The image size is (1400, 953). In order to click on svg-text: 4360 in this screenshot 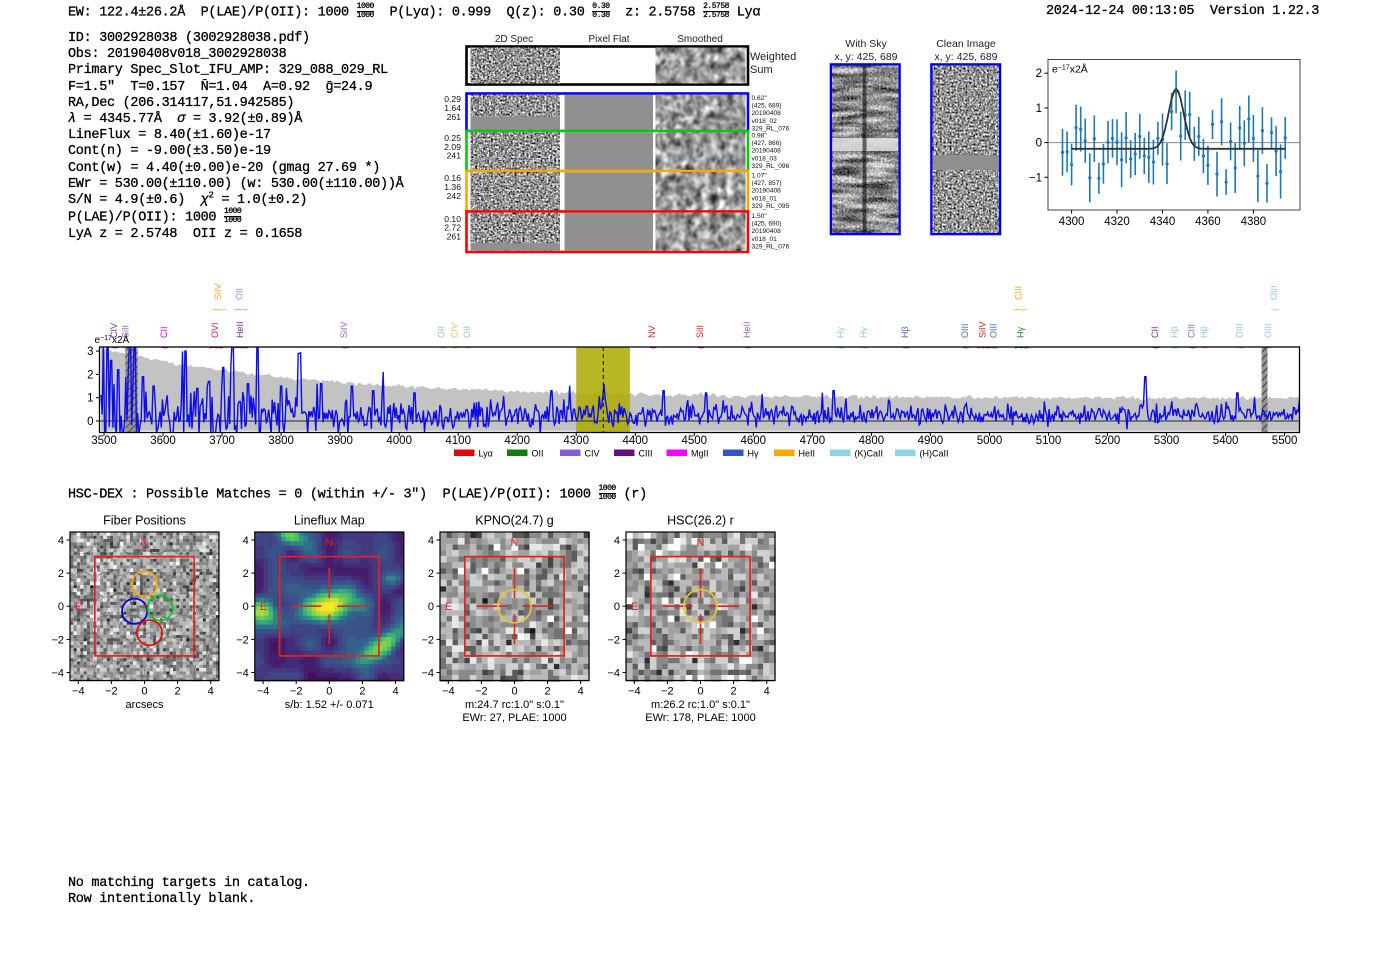, I will do `click(1208, 222)`.